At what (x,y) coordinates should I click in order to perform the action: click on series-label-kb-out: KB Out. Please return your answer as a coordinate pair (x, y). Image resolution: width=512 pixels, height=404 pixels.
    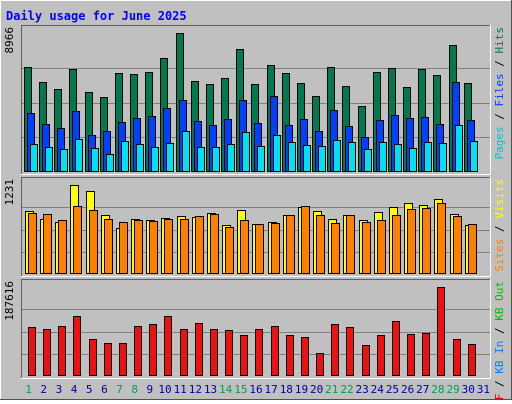
    Looking at the image, I should click on (499, 301).